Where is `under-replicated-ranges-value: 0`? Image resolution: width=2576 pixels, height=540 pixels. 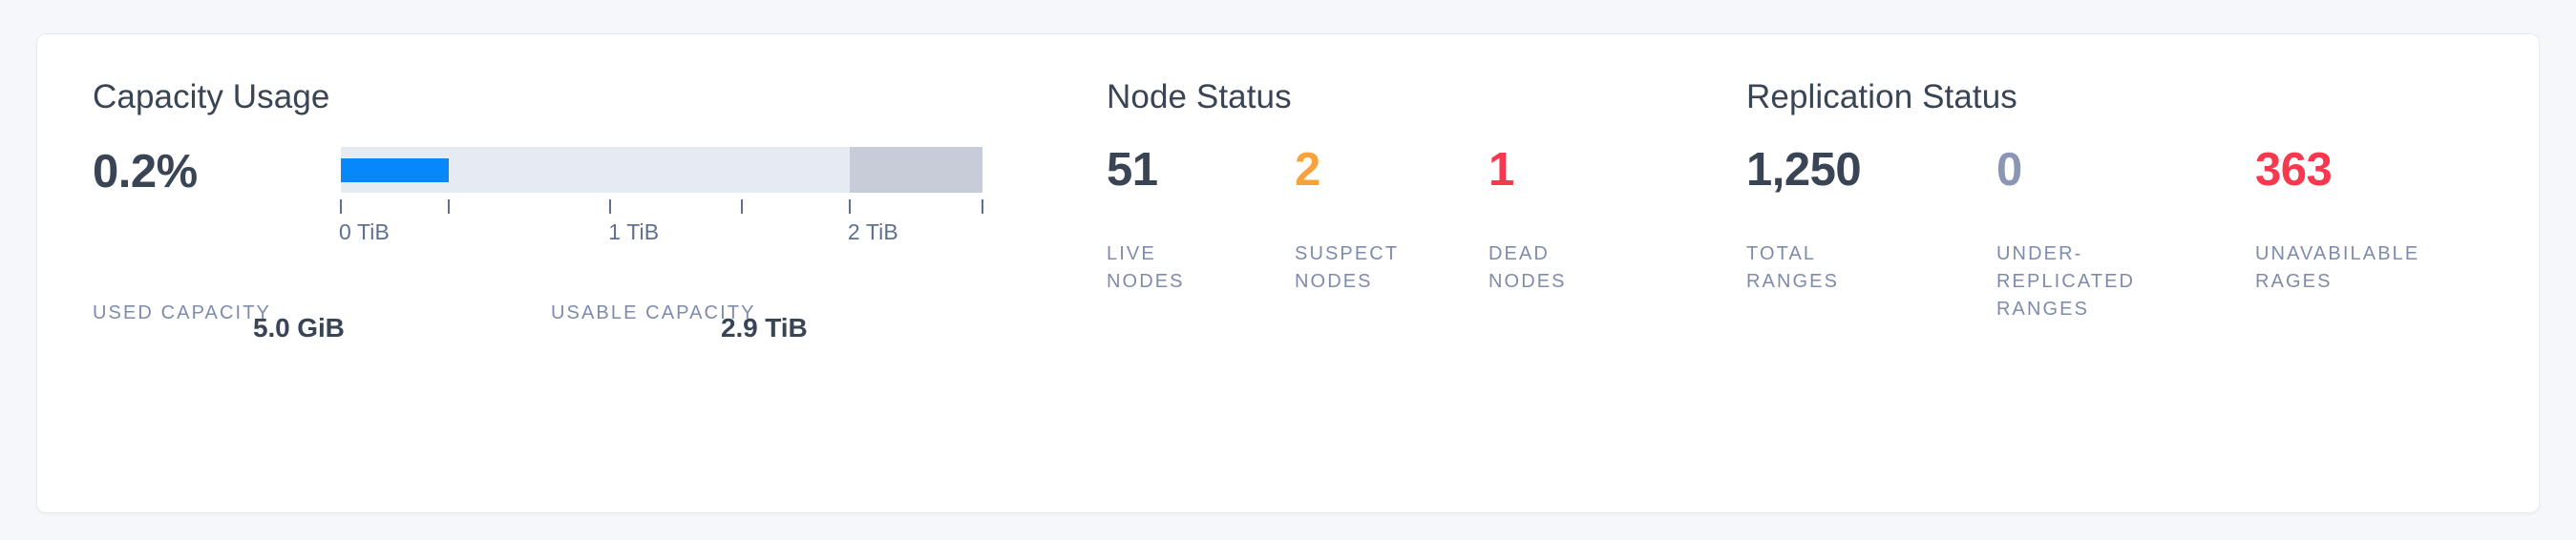
under-replicated-ranges-value: 0 is located at coordinates (2009, 170).